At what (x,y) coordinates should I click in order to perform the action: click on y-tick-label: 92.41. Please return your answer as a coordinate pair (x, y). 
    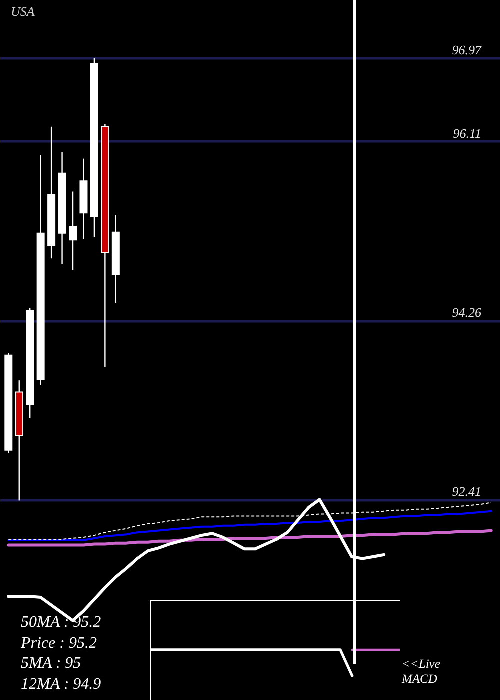
    Looking at the image, I should click on (467, 492).